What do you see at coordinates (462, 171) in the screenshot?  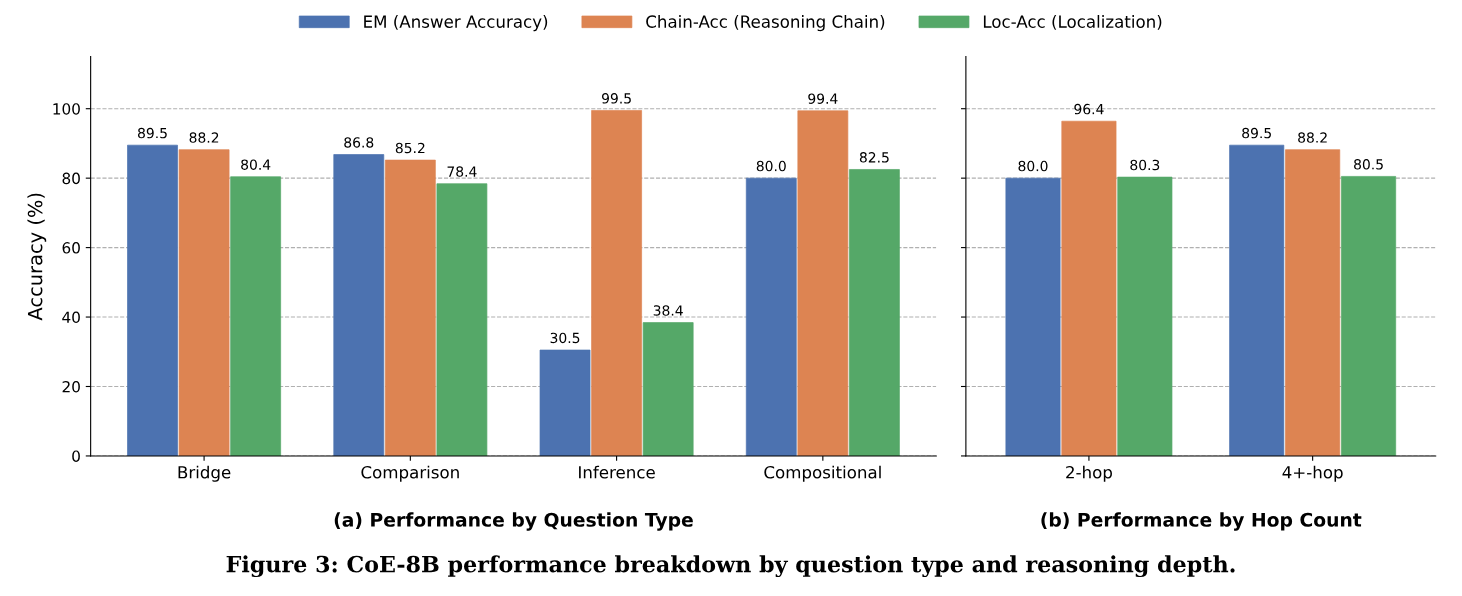 I see `data-label: 78.4` at bounding box center [462, 171].